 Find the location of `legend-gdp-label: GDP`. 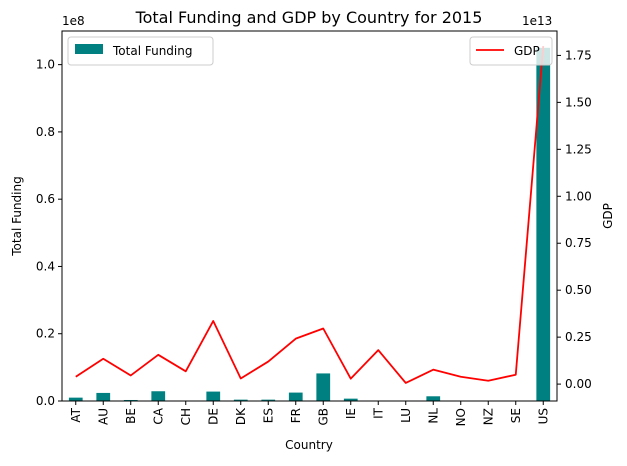

legend-gdp-label: GDP is located at coordinates (527, 51).